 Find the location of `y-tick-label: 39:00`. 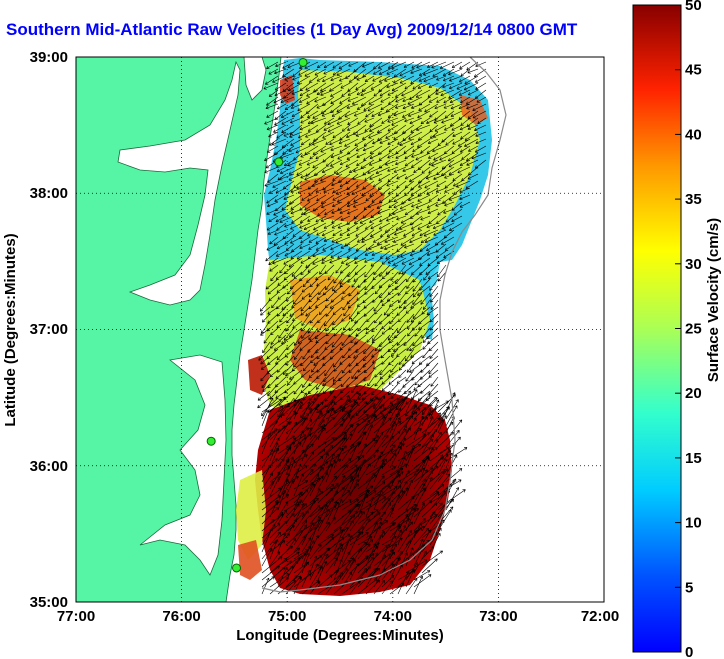

y-tick-label: 39:00 is located at coordinates (49, 57).